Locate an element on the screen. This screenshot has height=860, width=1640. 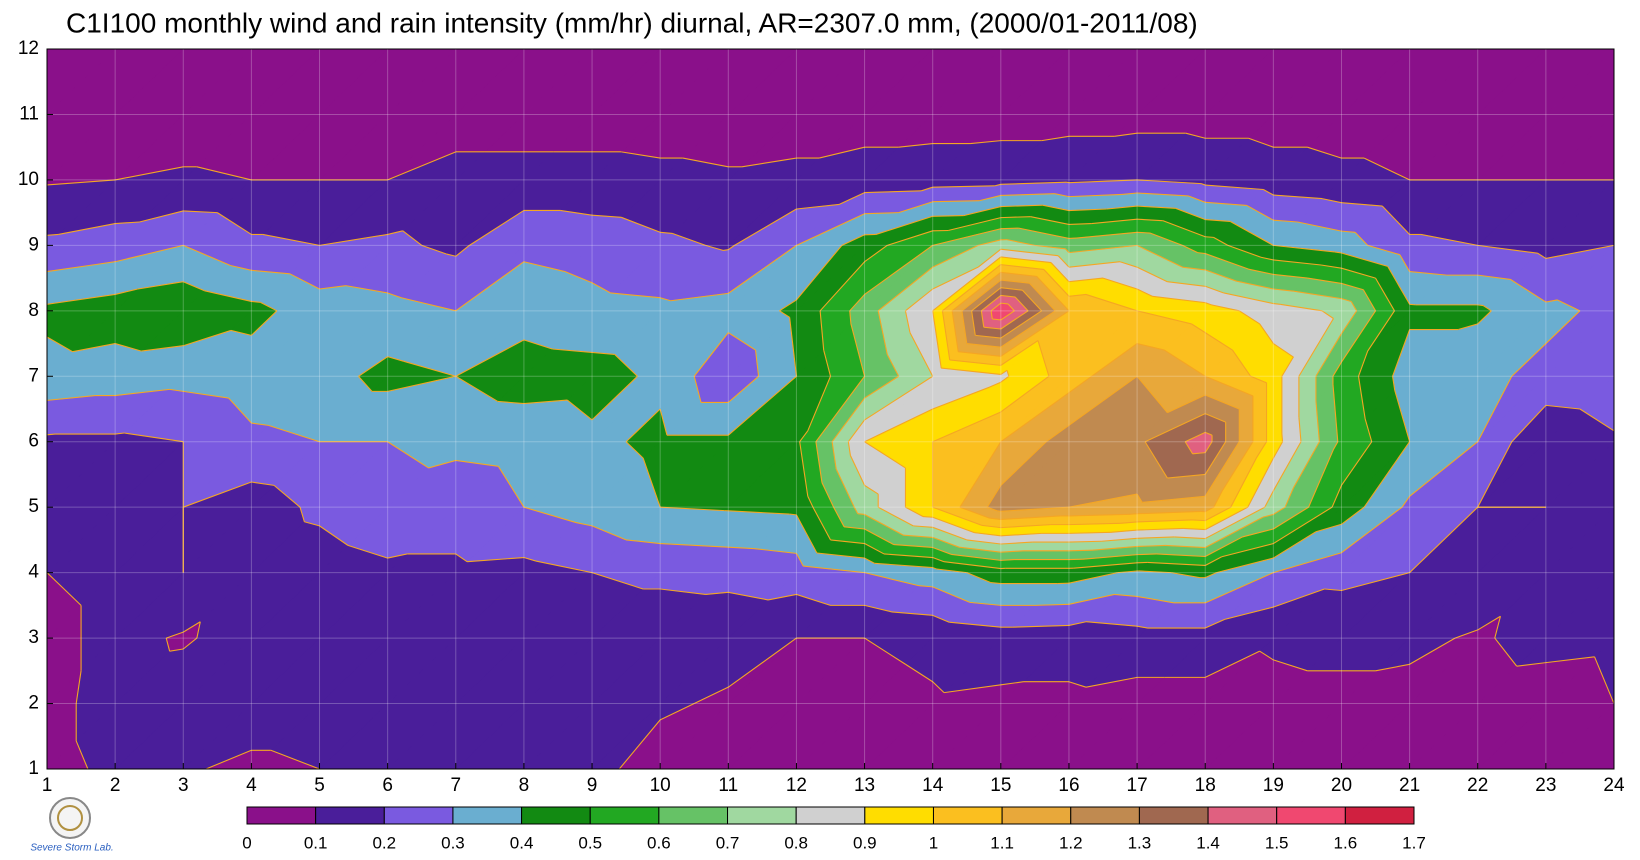
logo-seal-inner is located at coordinates (70, 818).